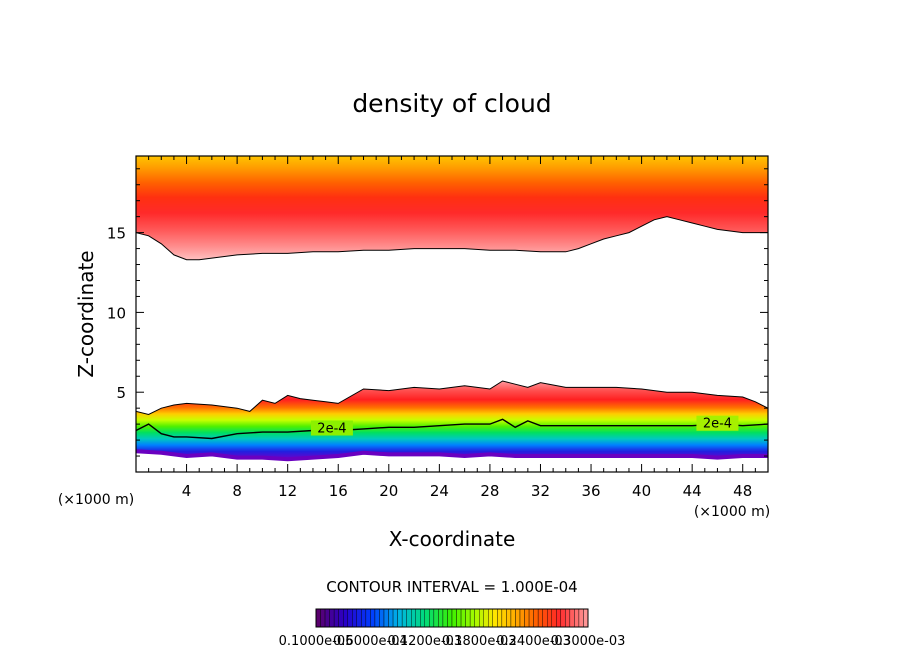 This screenshot has height=654, width=904. I want to click on colorbar-frame, so click(452, 618).